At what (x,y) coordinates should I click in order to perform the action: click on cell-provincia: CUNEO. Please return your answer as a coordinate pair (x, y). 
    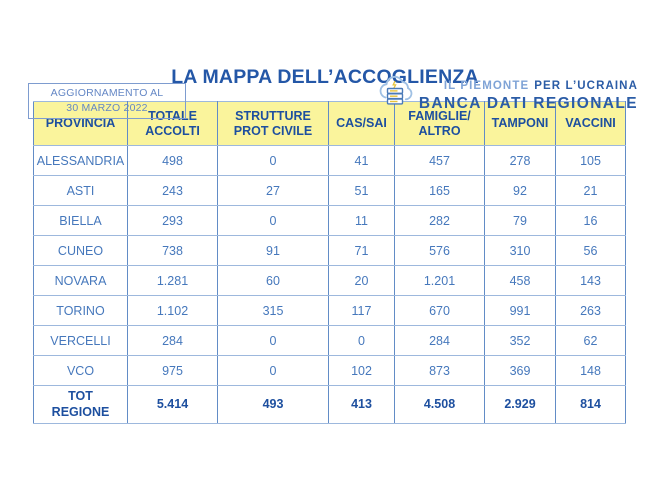
    Looking at the image, I should click on (80, 250).